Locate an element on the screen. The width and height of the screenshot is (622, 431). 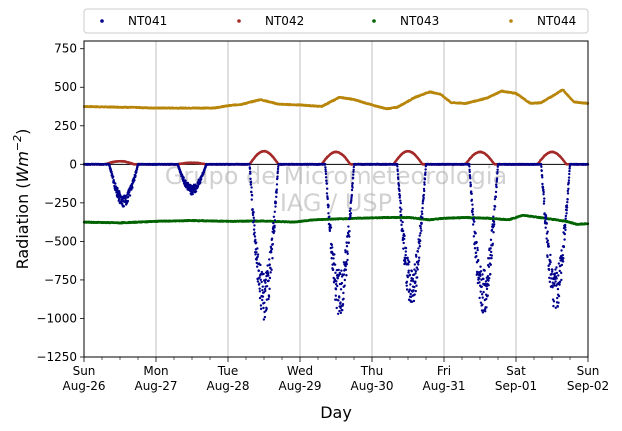
watermark-line-2: IAG / USP is located at coordinates (336, 203).